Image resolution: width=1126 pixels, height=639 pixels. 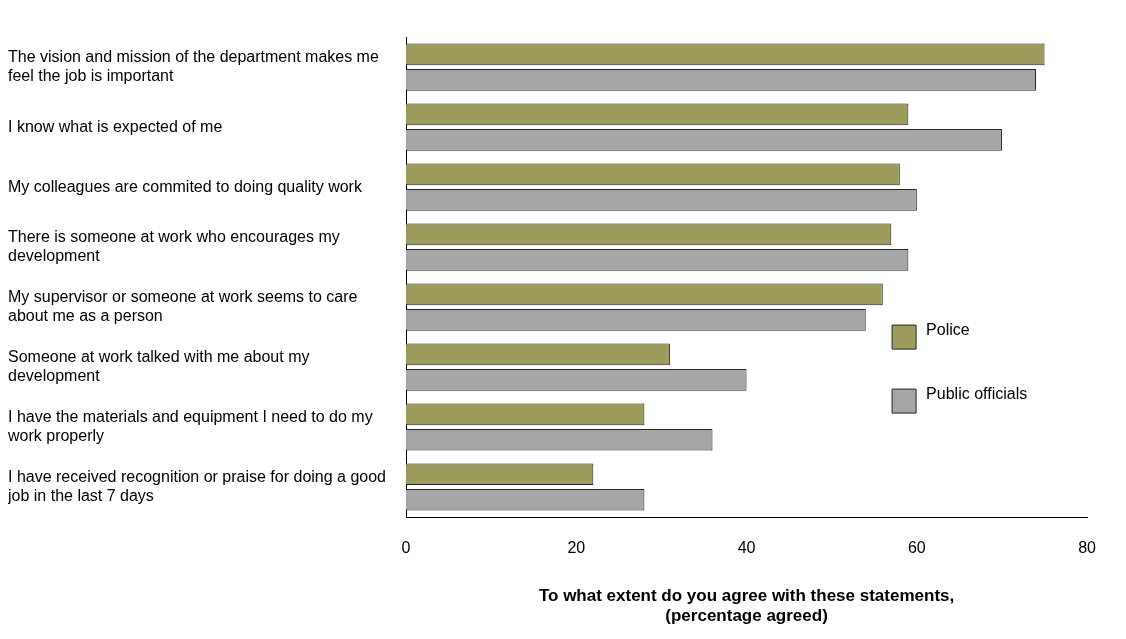 I want to click on x-tick-label: 60, so click(x=916, y=548).